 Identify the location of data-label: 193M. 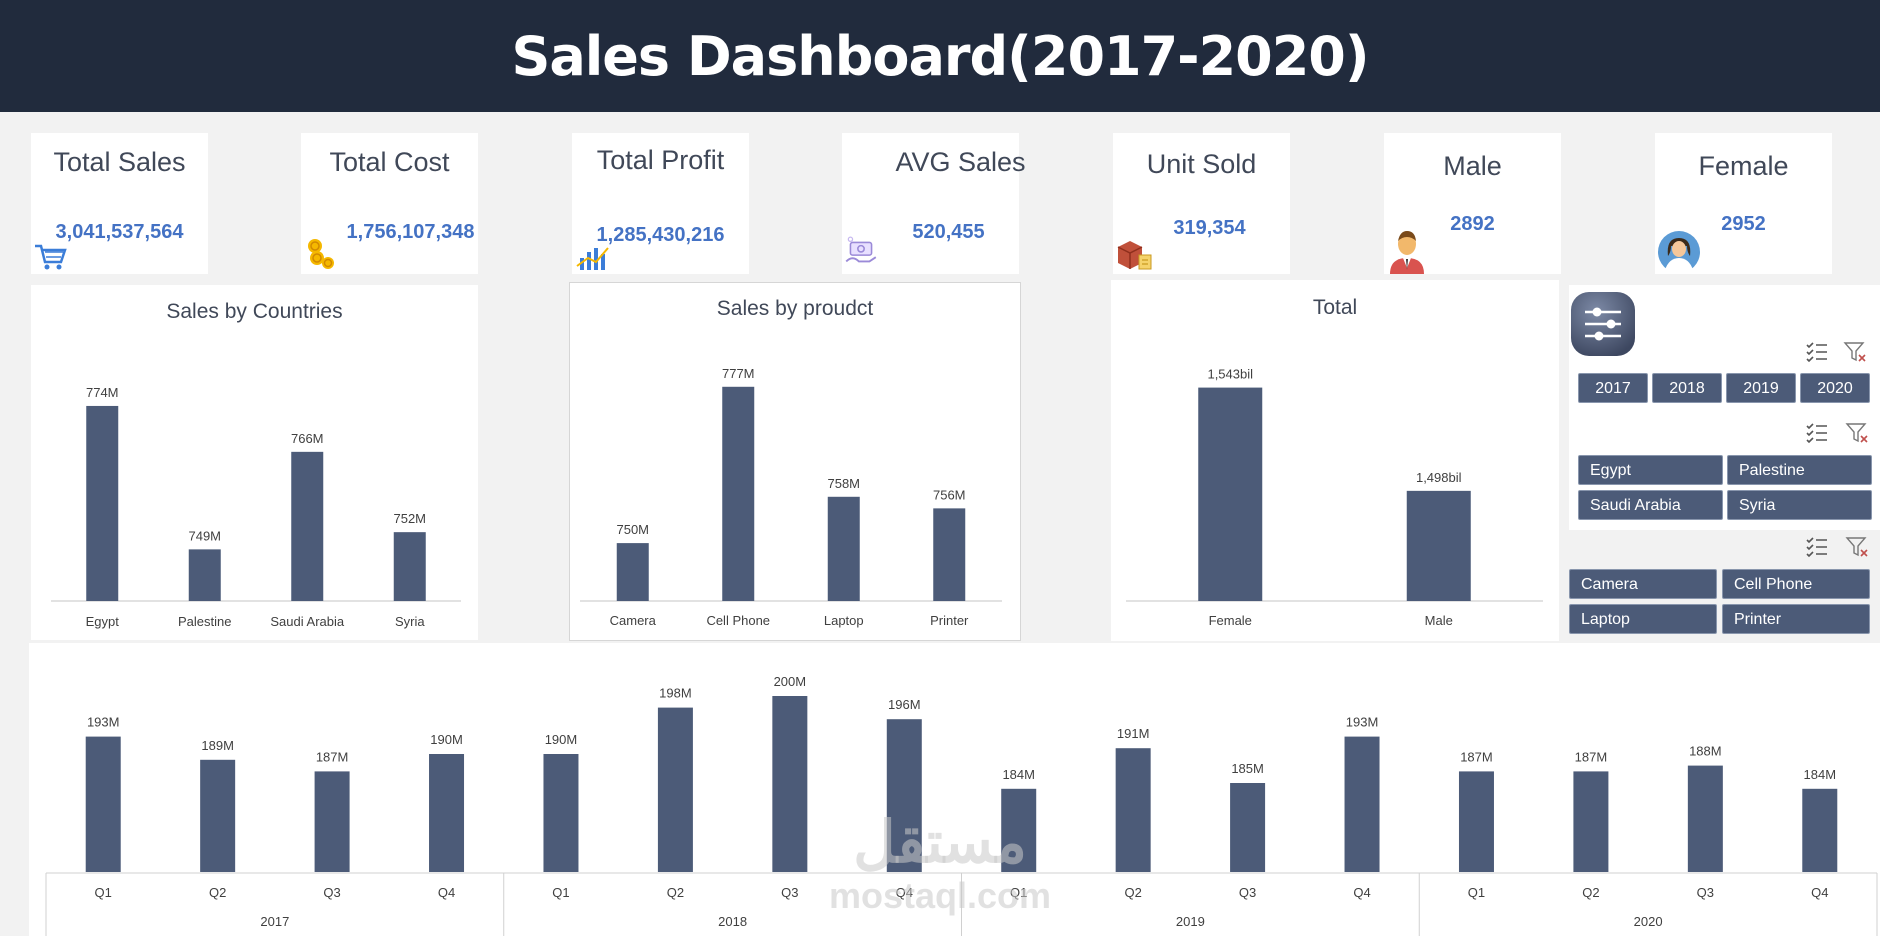
(103, 722).